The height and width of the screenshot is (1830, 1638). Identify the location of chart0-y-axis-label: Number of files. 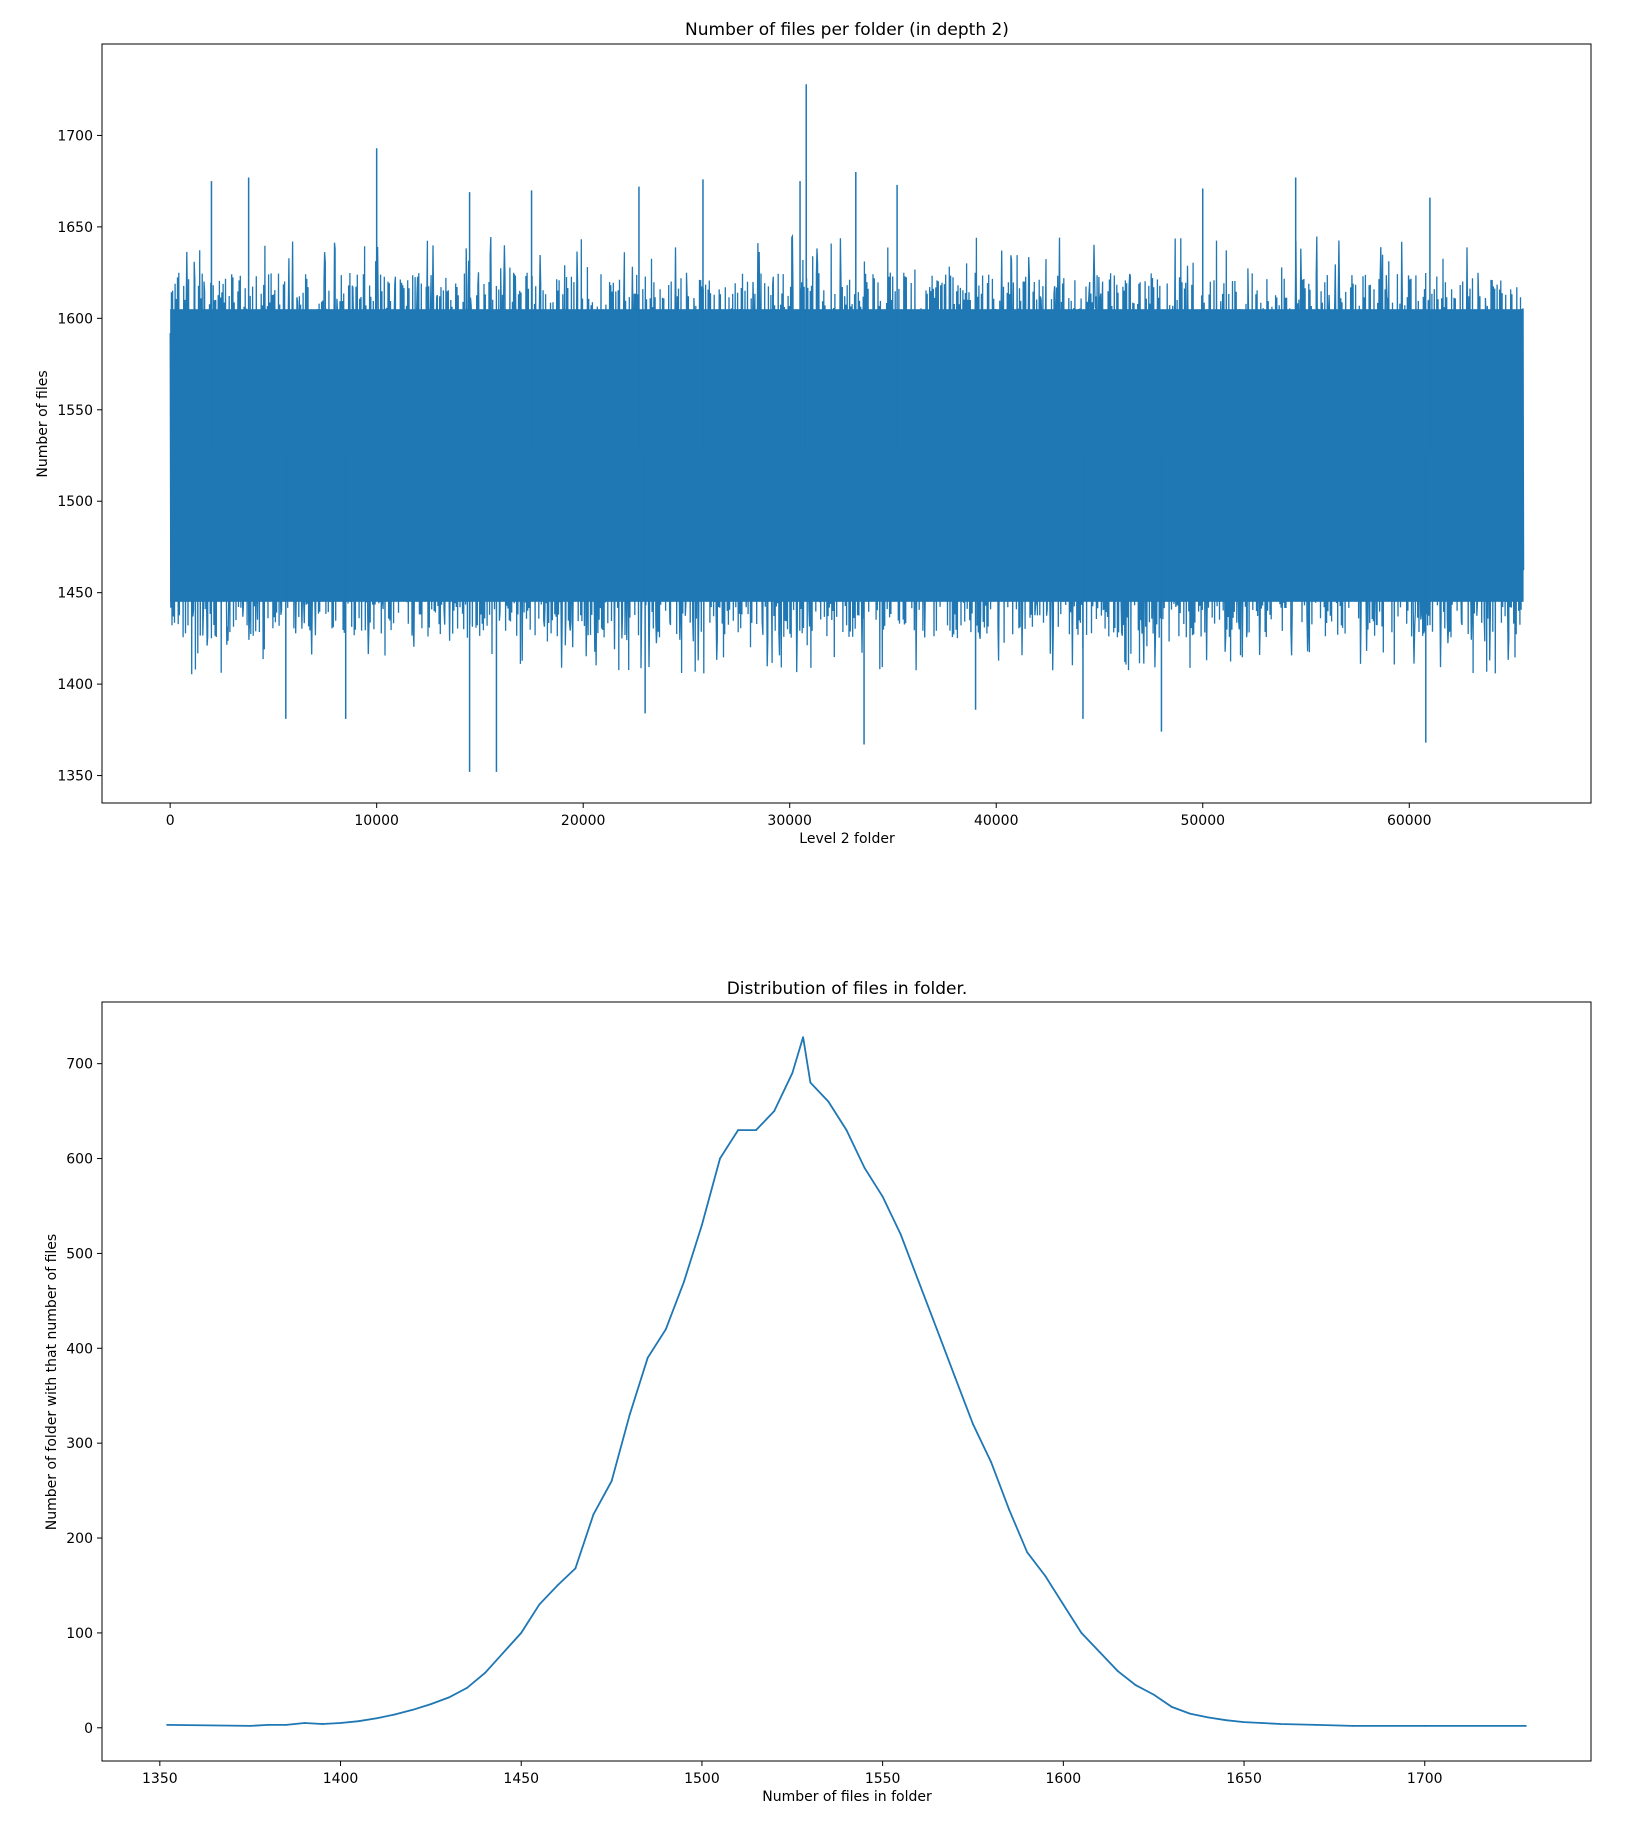
(43, 423).